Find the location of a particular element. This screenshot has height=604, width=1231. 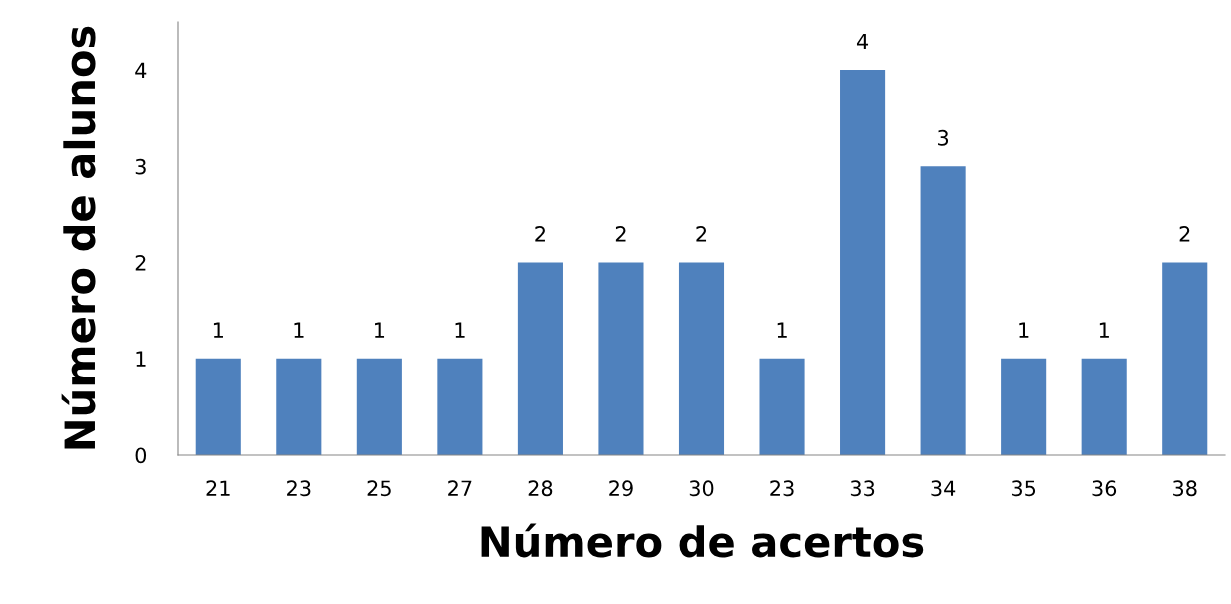

x-tick-label: 27 is located at coordinates (460, 488).